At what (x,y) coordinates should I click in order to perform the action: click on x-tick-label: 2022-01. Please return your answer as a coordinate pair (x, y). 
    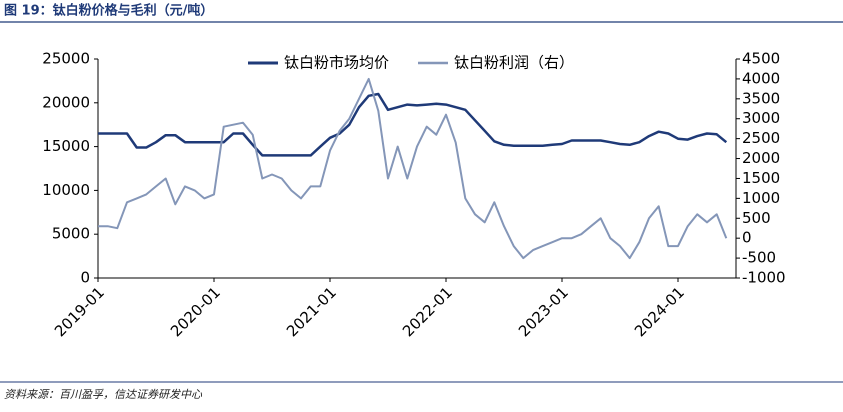
    Looking at the image, I should click on (427, 311).